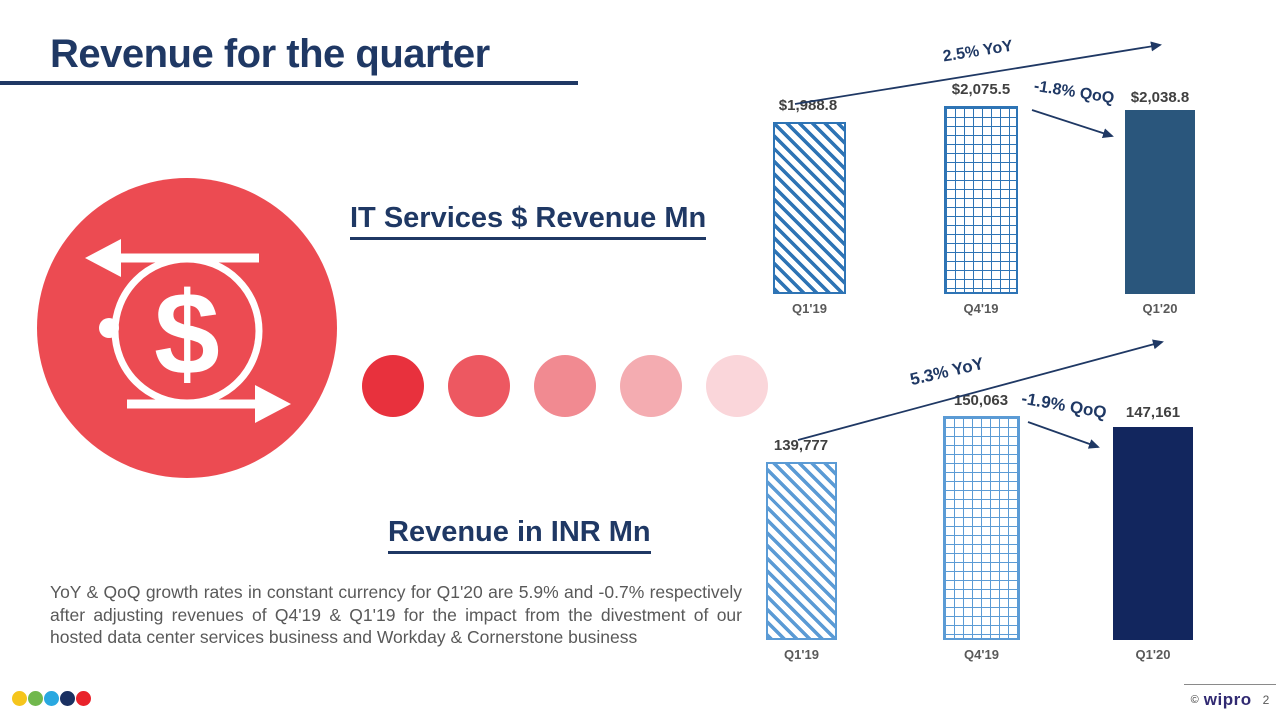 The width and height of the screenshot is (1280, 720). Describe the element at coordinates (978, 51) in the screenshot. I see `usd-yoy-annotation: 2.5% YoY` at that location.